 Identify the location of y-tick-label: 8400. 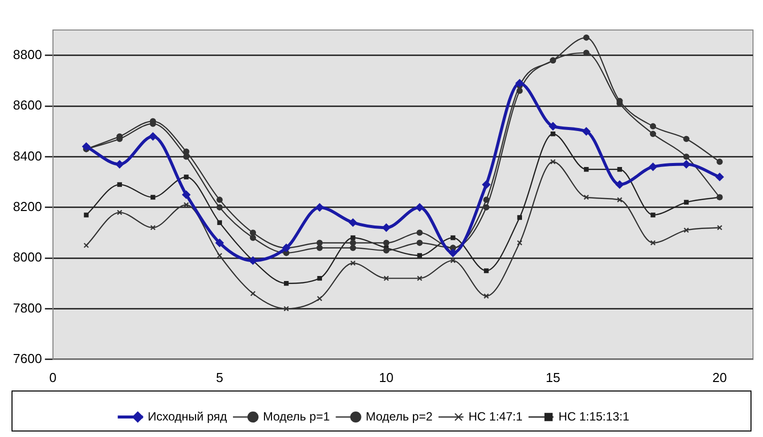
(27, 156).